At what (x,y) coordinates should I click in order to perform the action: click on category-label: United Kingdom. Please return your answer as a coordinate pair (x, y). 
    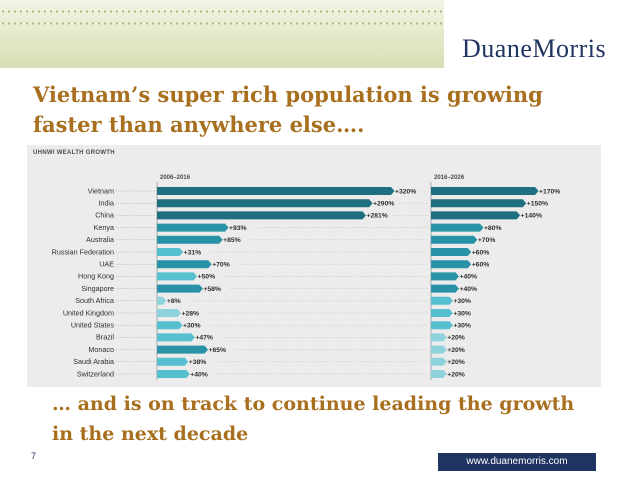
    Looking at the image, I should click on (88, 312).